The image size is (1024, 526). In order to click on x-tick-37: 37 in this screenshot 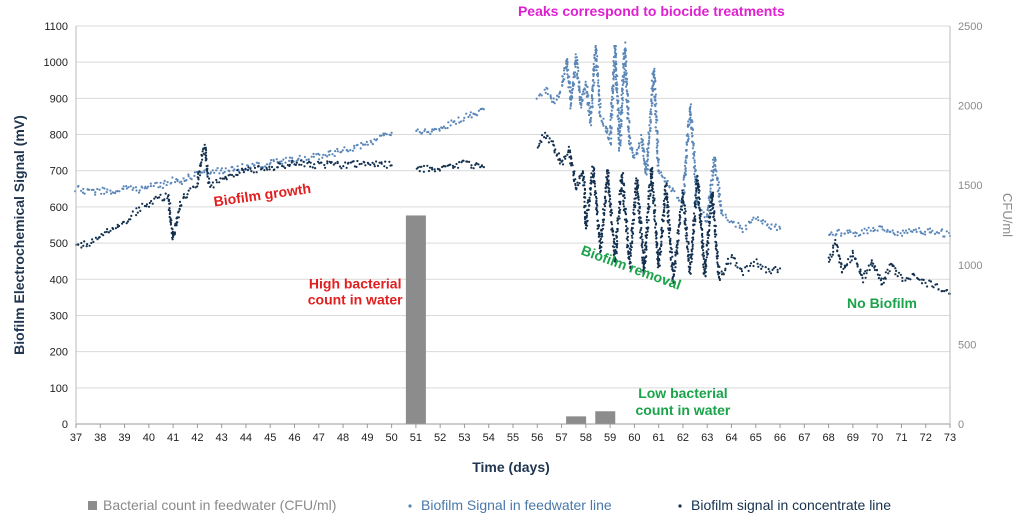, I will do `click(76, 438)`.